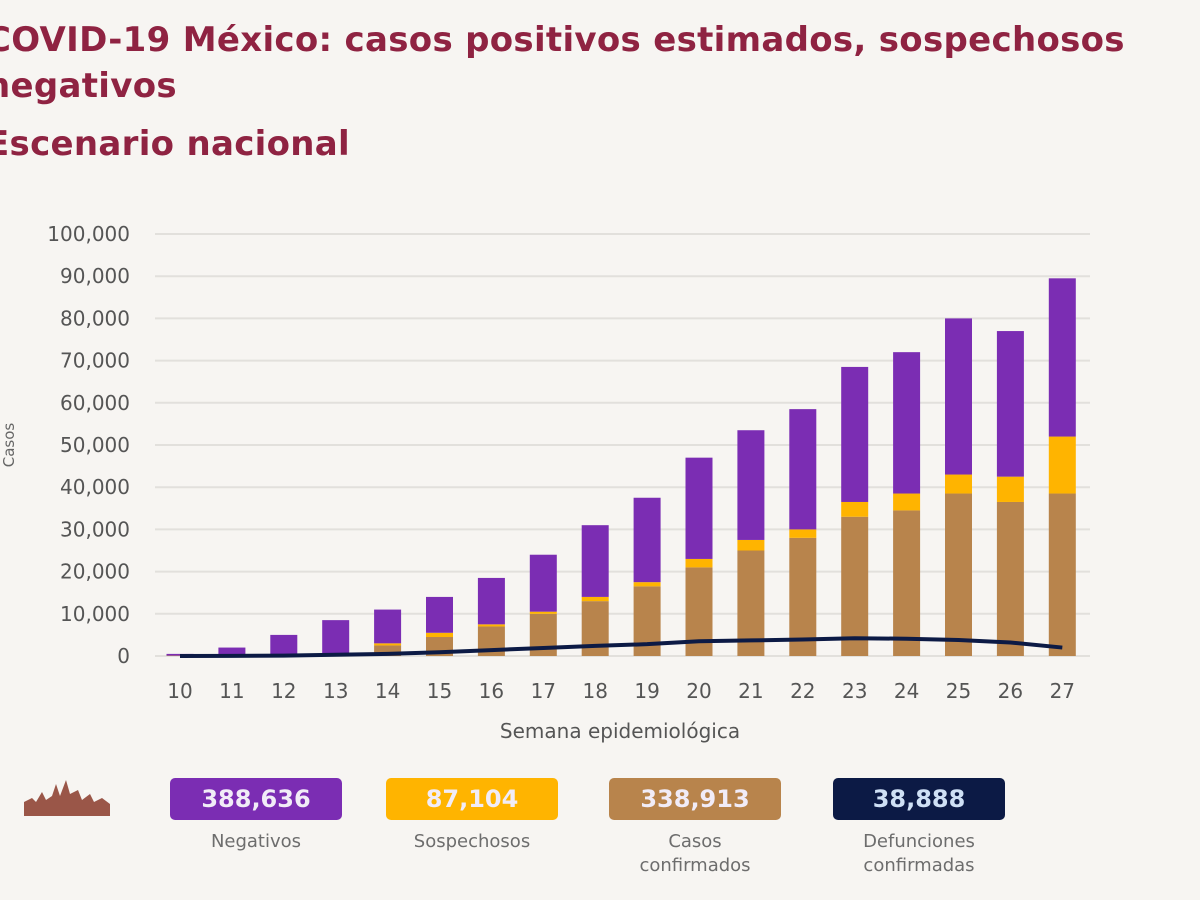 The height and width of the screenshot is (900, 1200). Describe the element at coordinates (95, 529) in the screenshot. I see `y-tick-label: 30,000` at that location.